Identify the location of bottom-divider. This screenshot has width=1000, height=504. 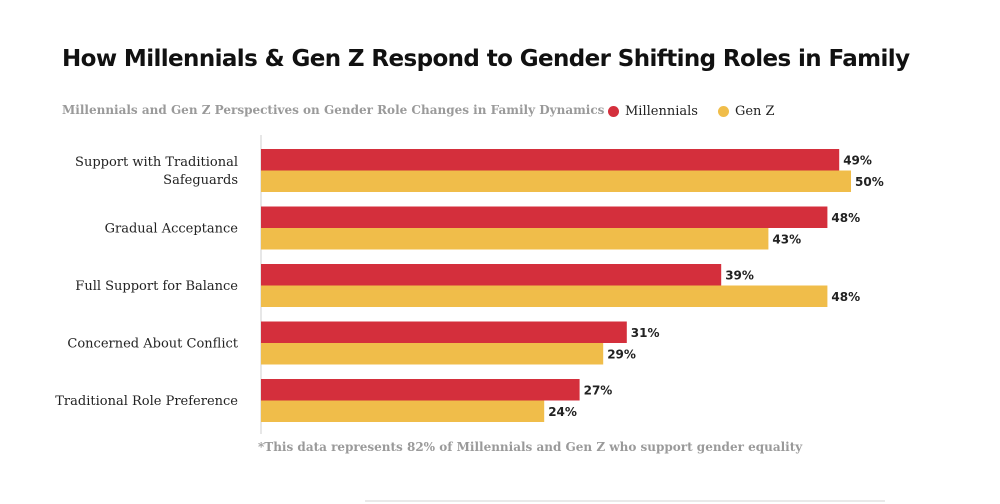
(625, 501).